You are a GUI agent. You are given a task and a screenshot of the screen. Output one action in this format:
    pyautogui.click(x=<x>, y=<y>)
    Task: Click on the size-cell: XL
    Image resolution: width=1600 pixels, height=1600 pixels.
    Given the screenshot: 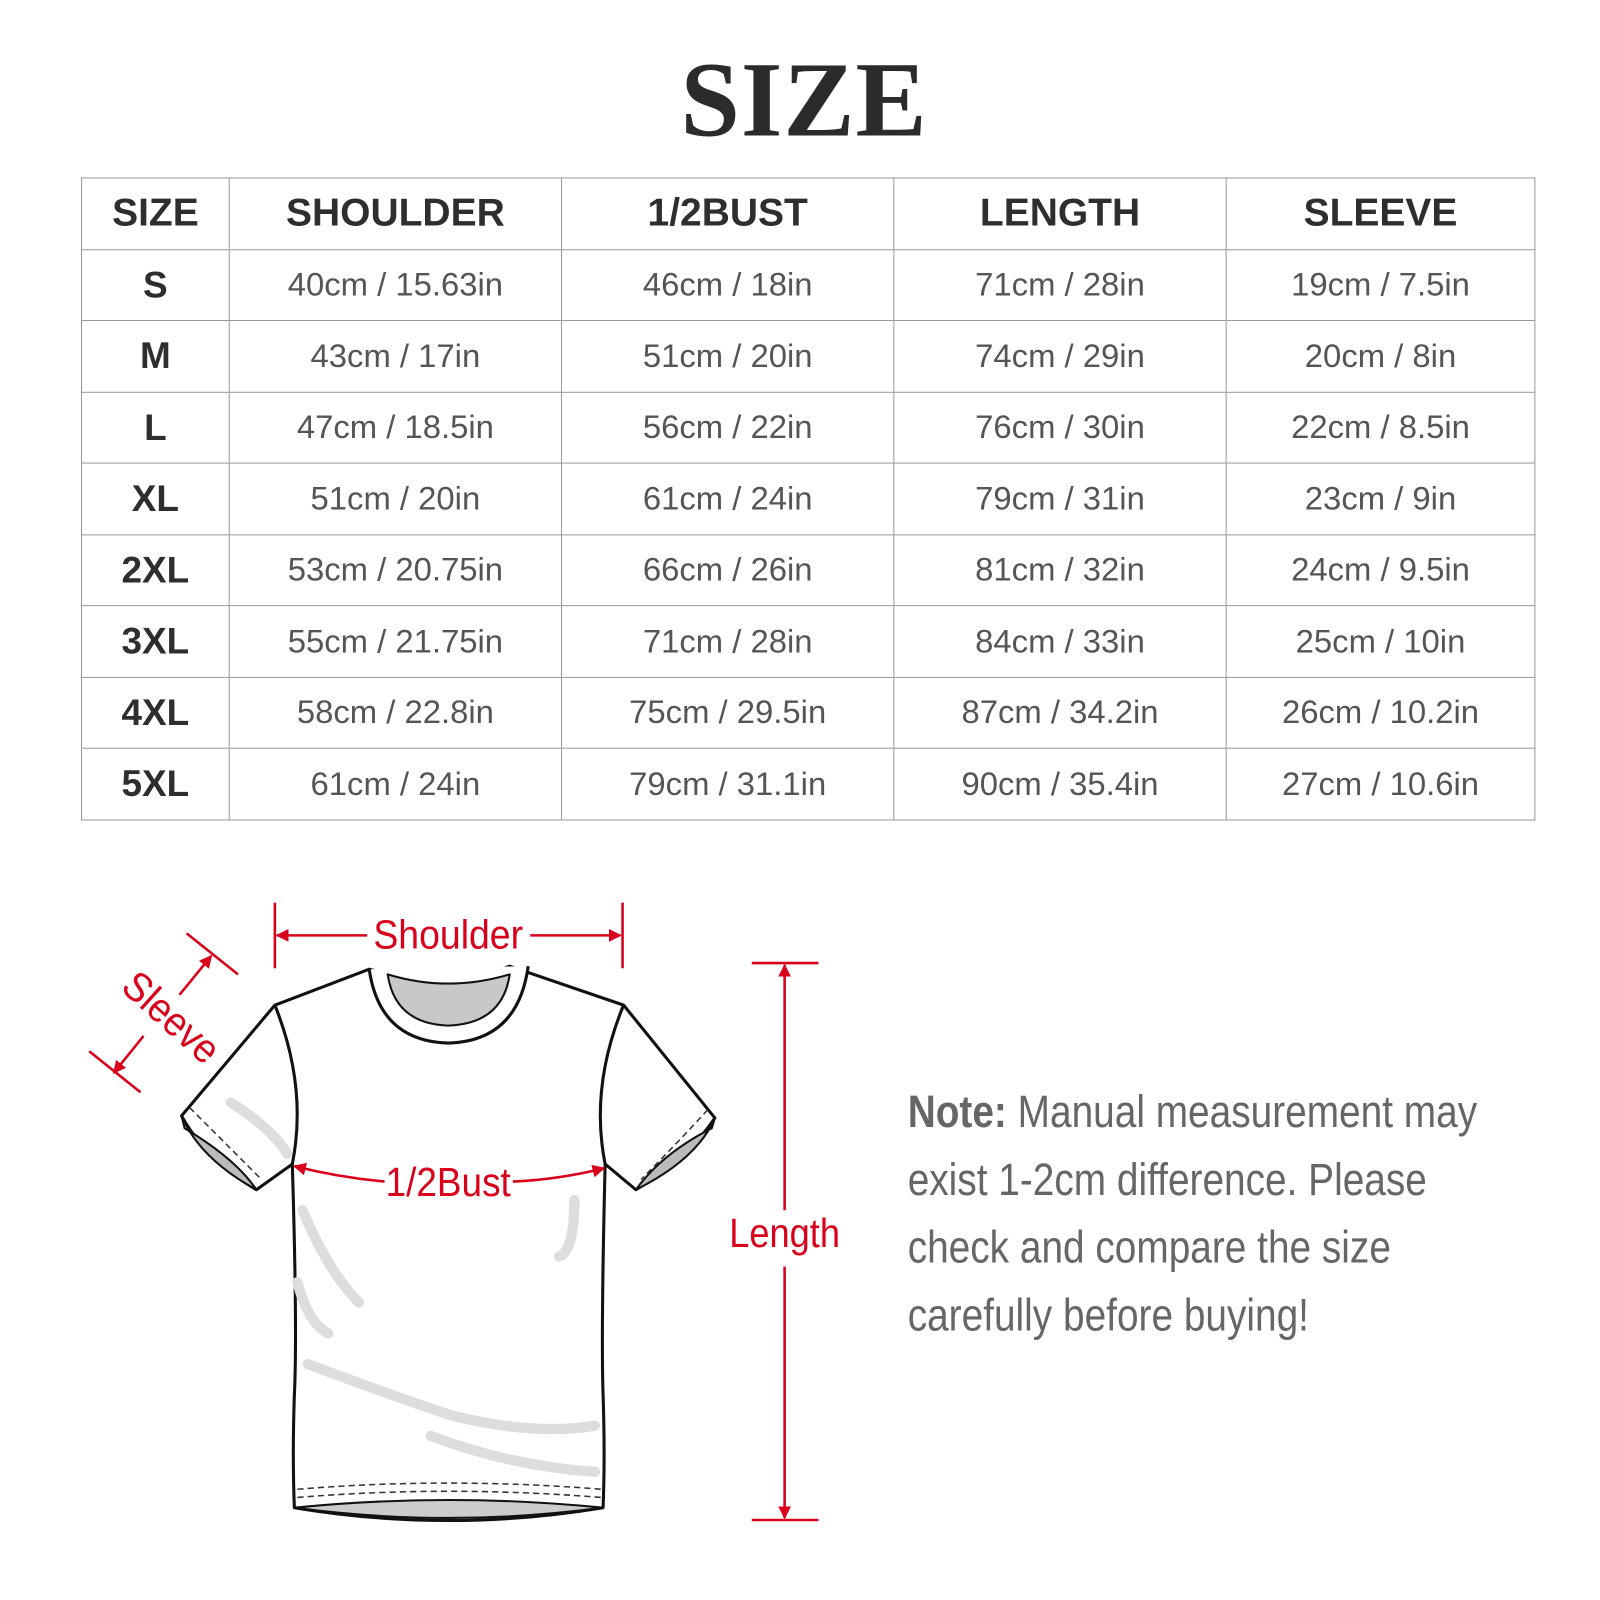 What is the action you would take?
    pyautogui.click(x=155, y=498)
    